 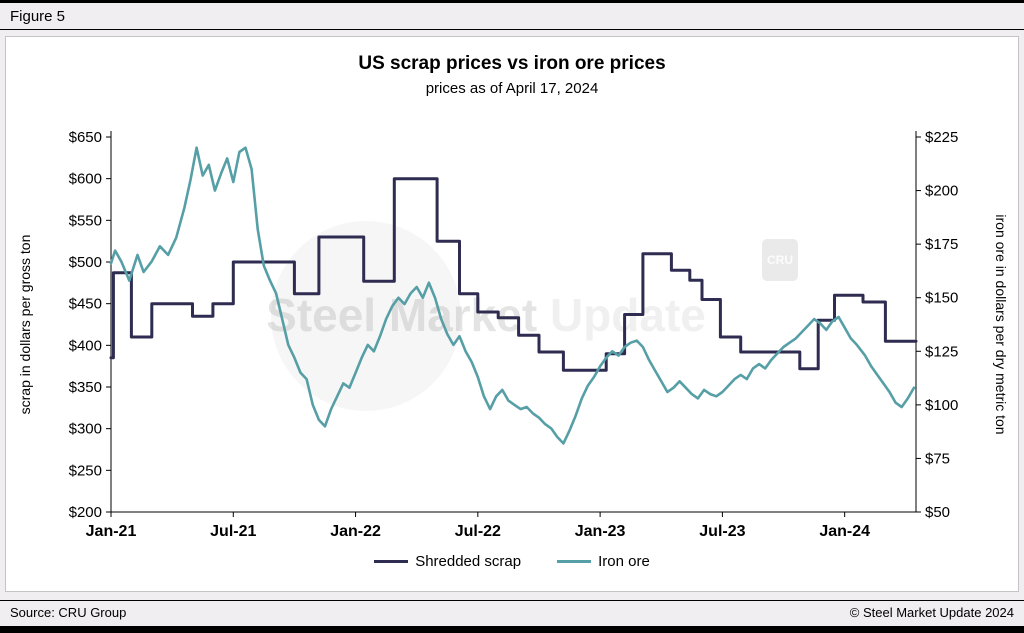 I want to click on svg-text: $400, so click(x=85, y=345).